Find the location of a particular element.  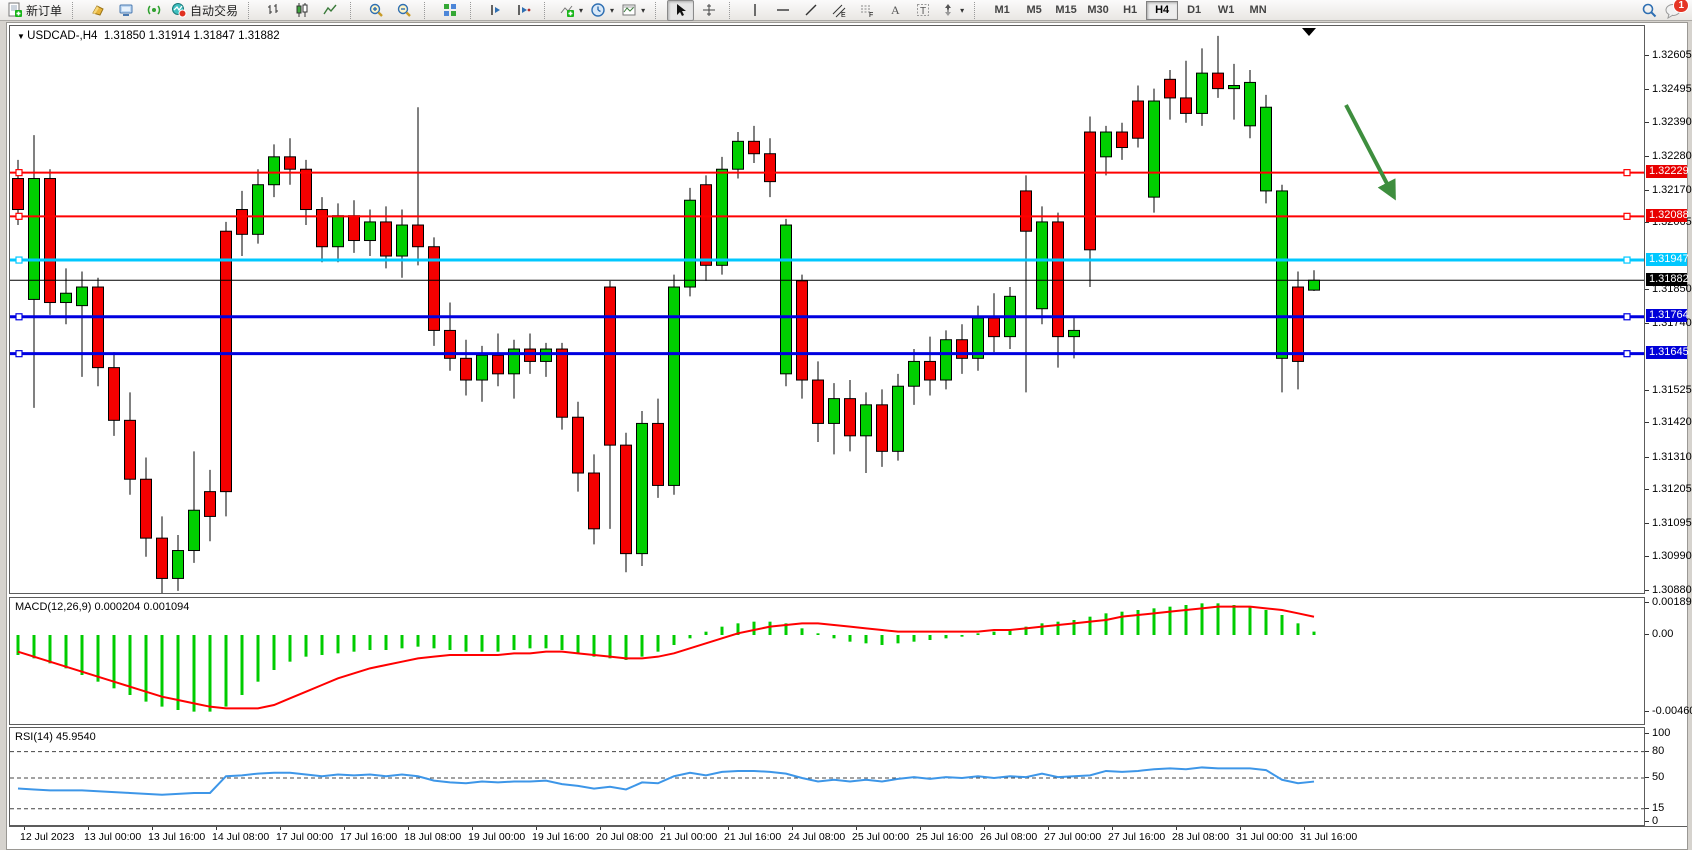

crosshair-button is located at coordinates (708, 10).